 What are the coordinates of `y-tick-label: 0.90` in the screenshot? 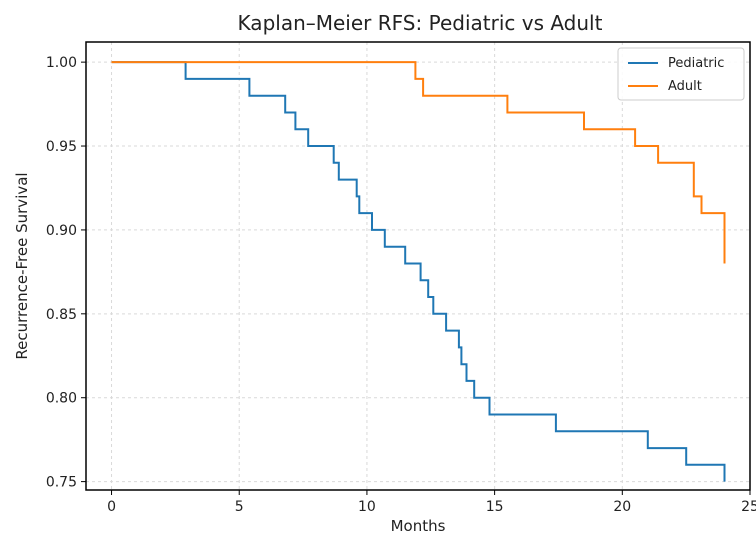 It's located at (61, 231).